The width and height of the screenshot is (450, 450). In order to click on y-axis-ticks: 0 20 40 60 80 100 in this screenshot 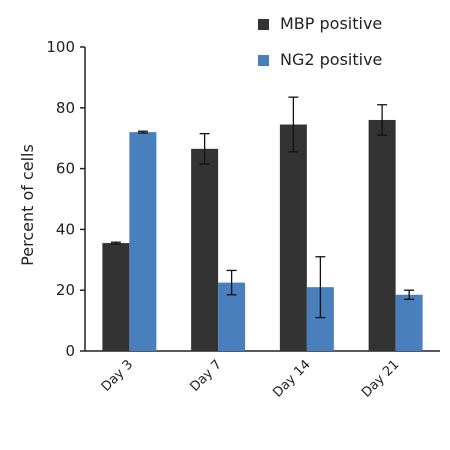, I will do `click(65, 199)`.